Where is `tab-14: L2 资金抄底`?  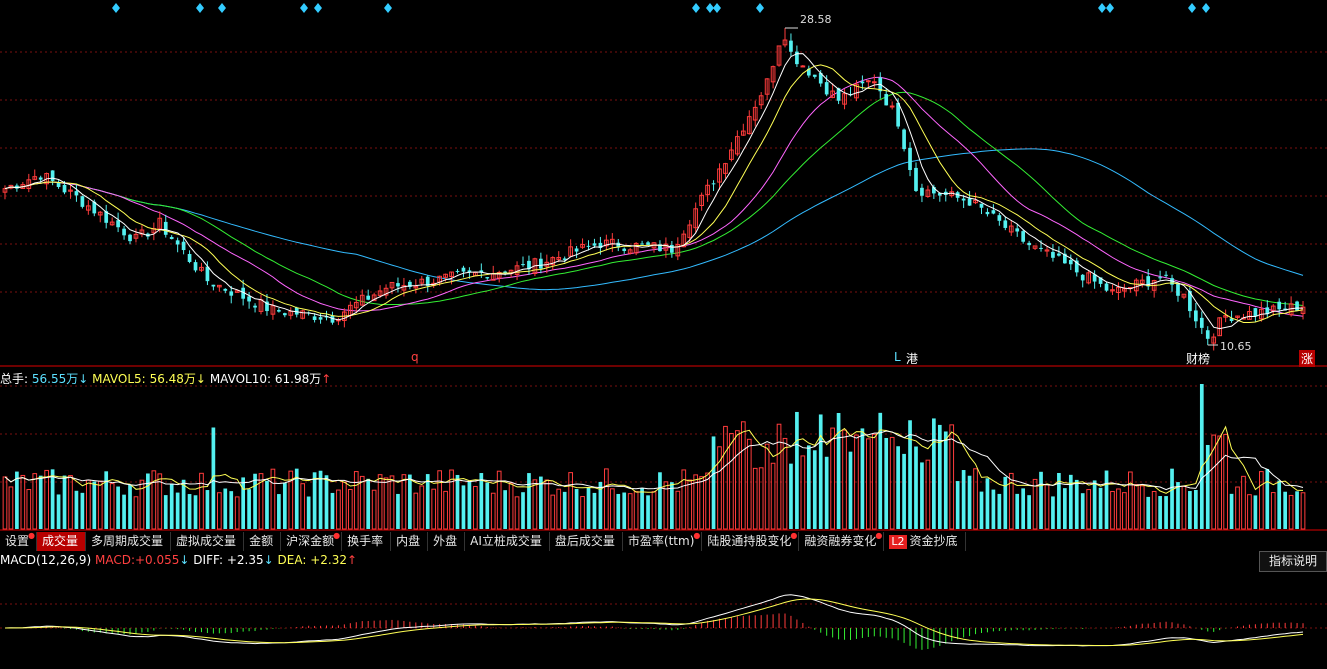
tab-14: L2 资金抄底 is located at coordinates (925, 541).